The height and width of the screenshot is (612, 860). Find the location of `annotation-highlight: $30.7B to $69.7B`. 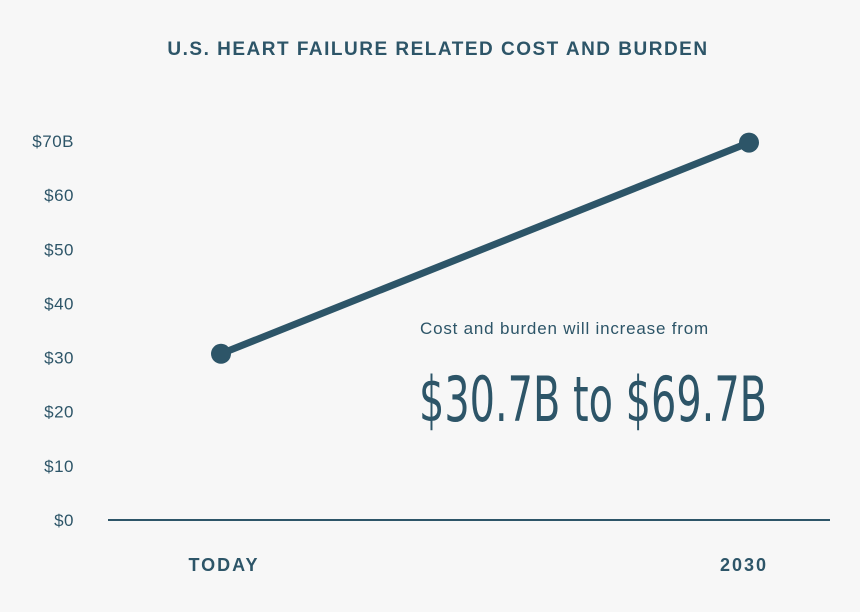

annotation-highlight: $30.7B to $69.7B is located at coordinates (593, 399).